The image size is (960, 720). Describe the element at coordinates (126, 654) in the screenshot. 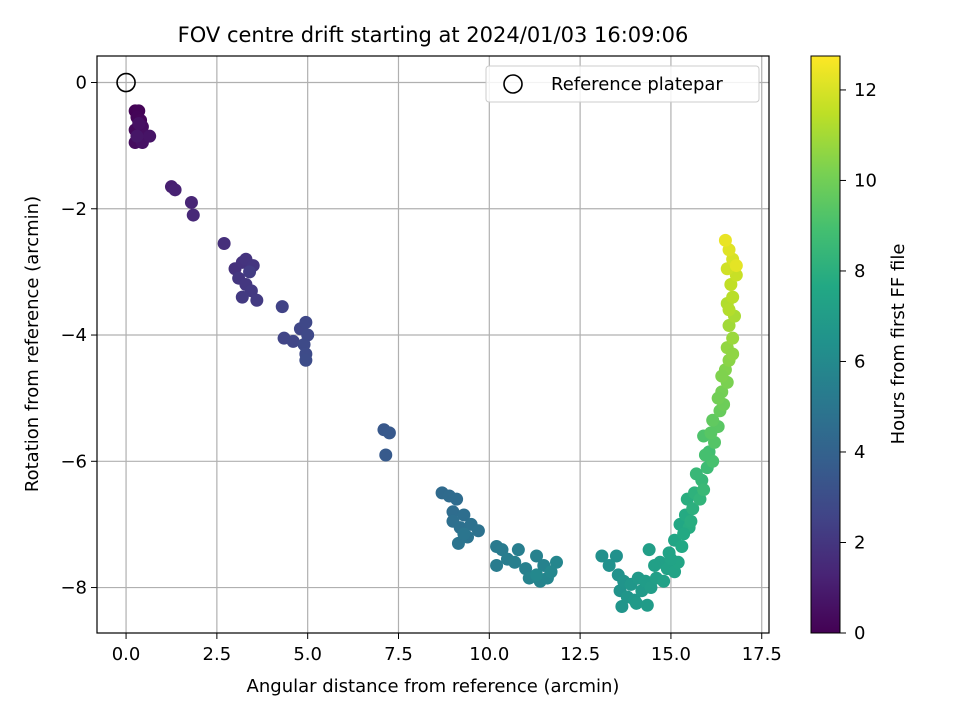

I see `x-tick-label: 0.0` at that location.